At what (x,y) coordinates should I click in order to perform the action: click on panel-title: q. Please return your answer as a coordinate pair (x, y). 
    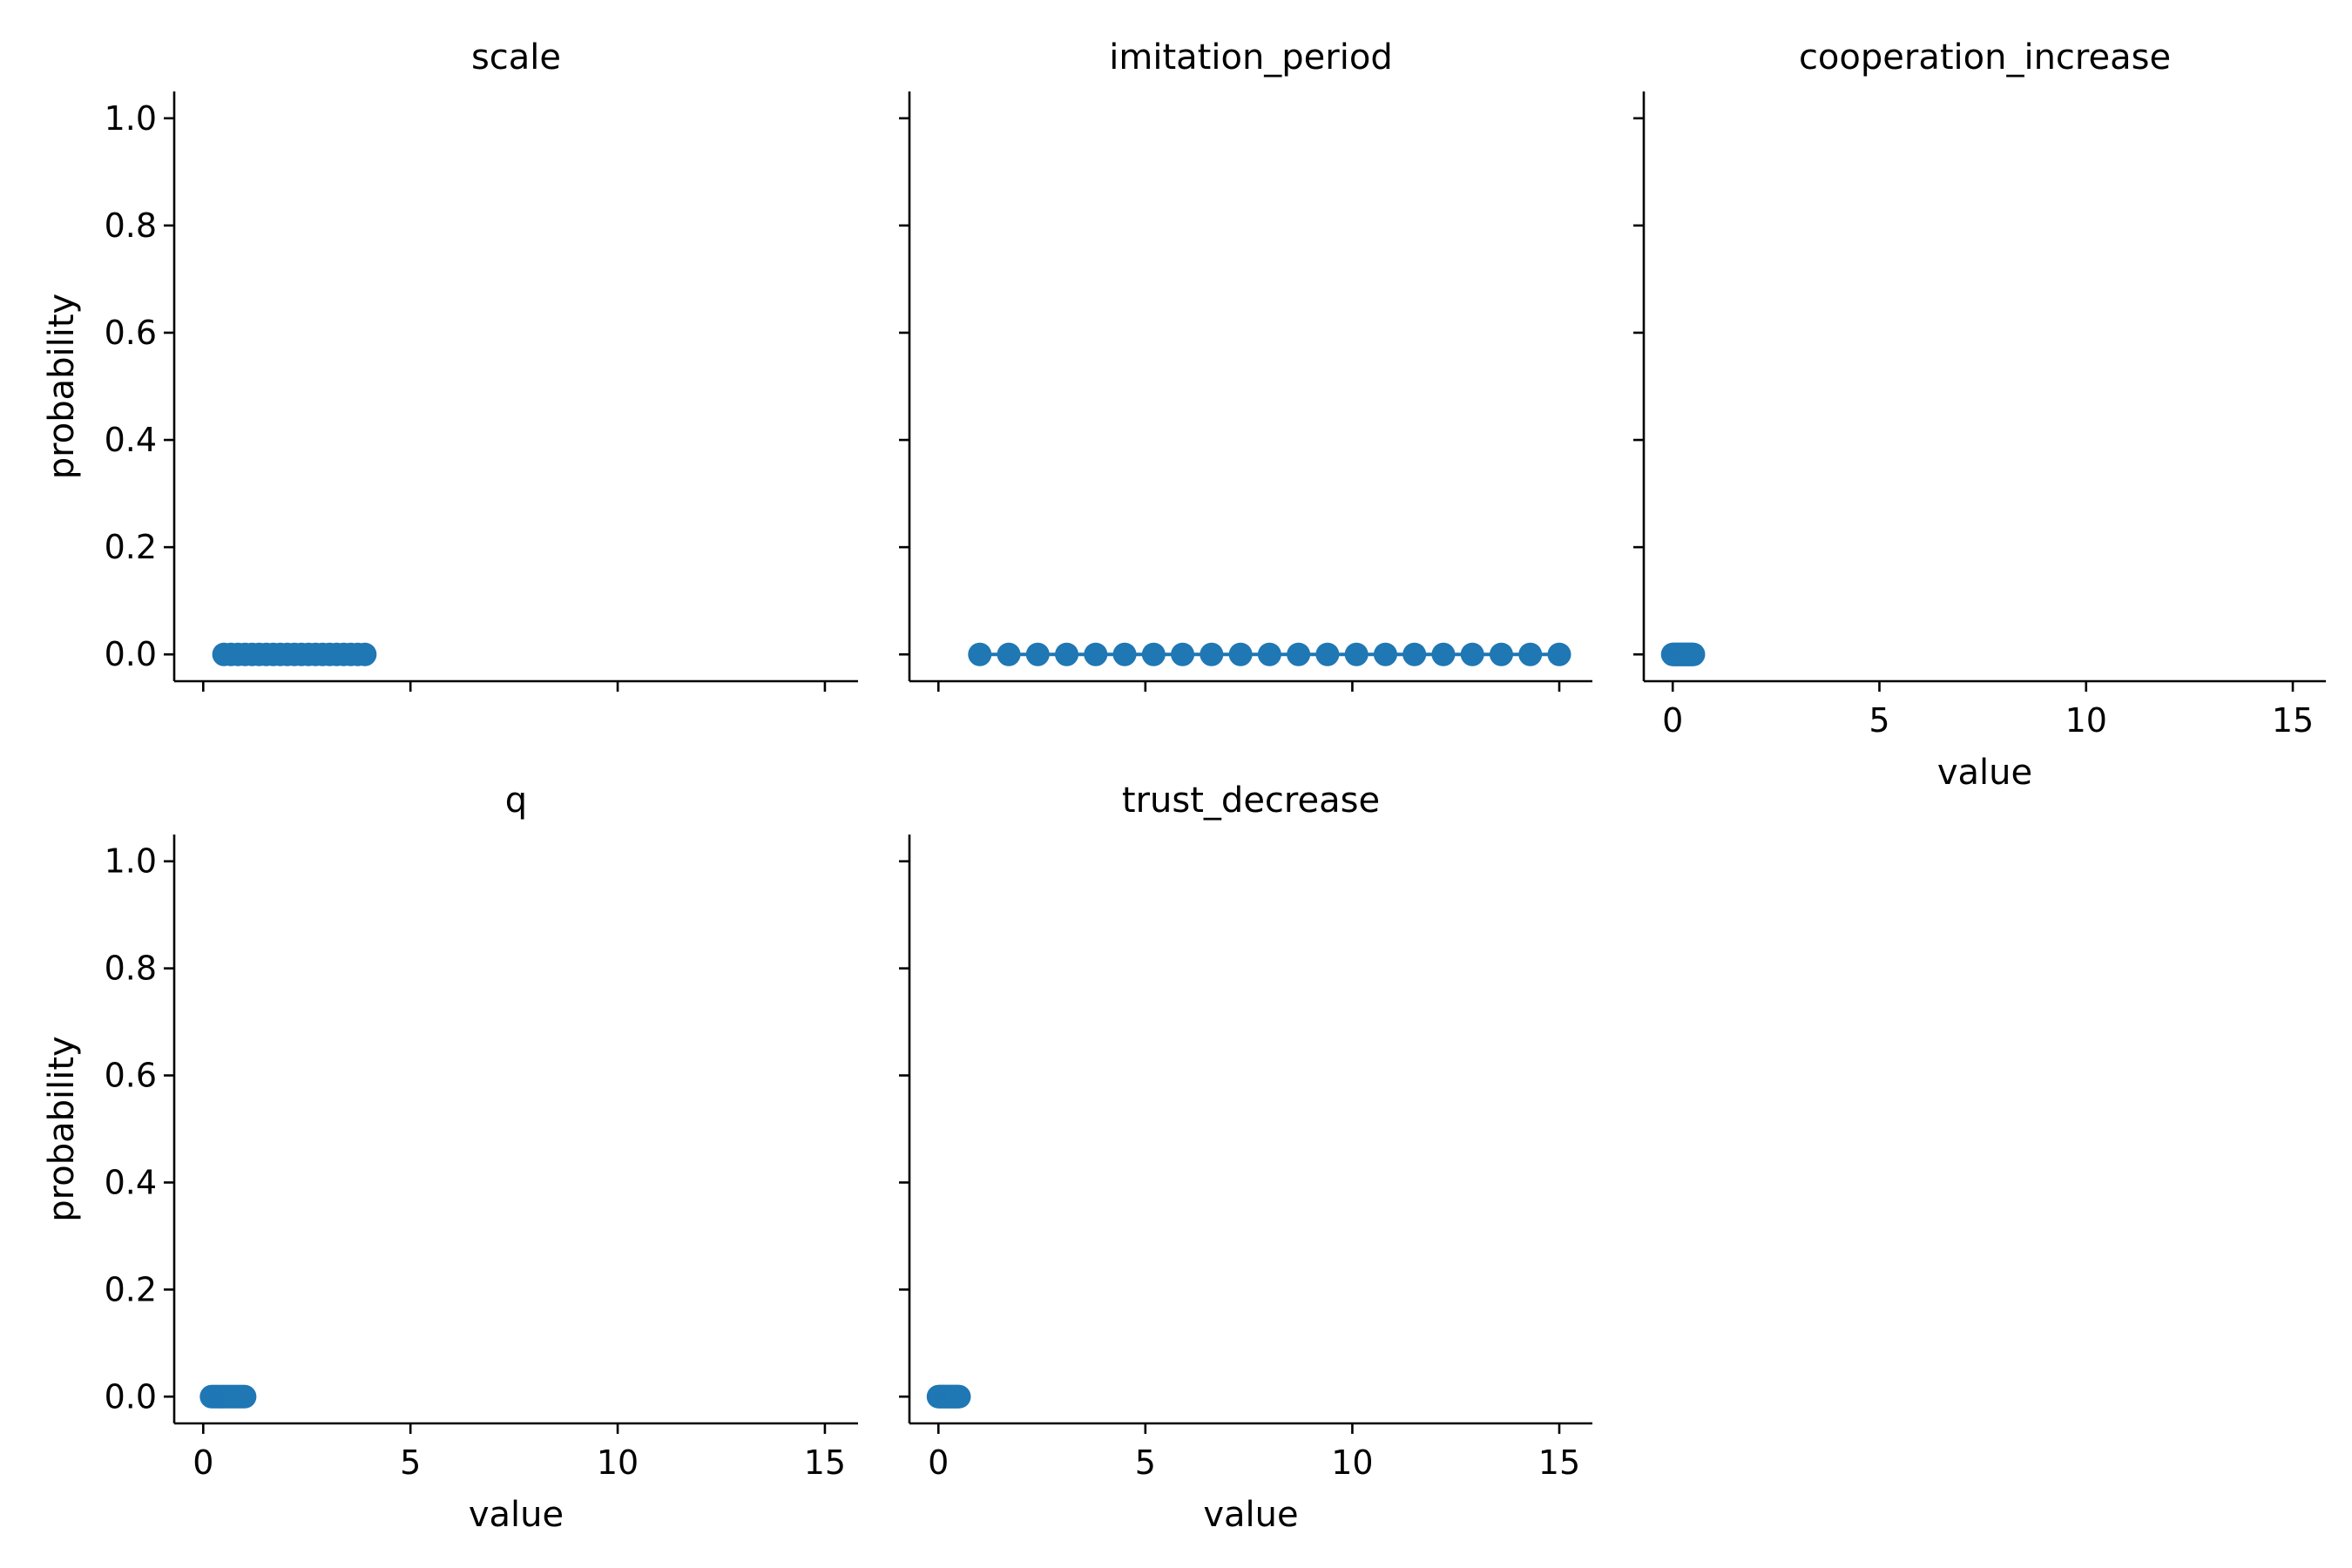
    Looking at the image, I should click on (516, 801).